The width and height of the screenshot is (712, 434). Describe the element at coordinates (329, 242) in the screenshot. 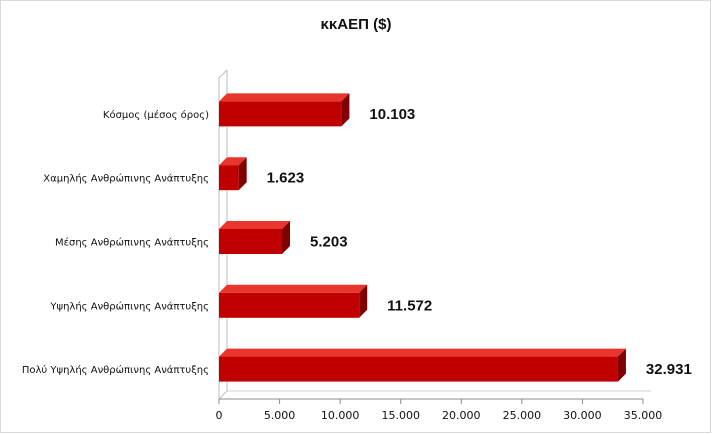

I see `data-label: 5.203` at that location.